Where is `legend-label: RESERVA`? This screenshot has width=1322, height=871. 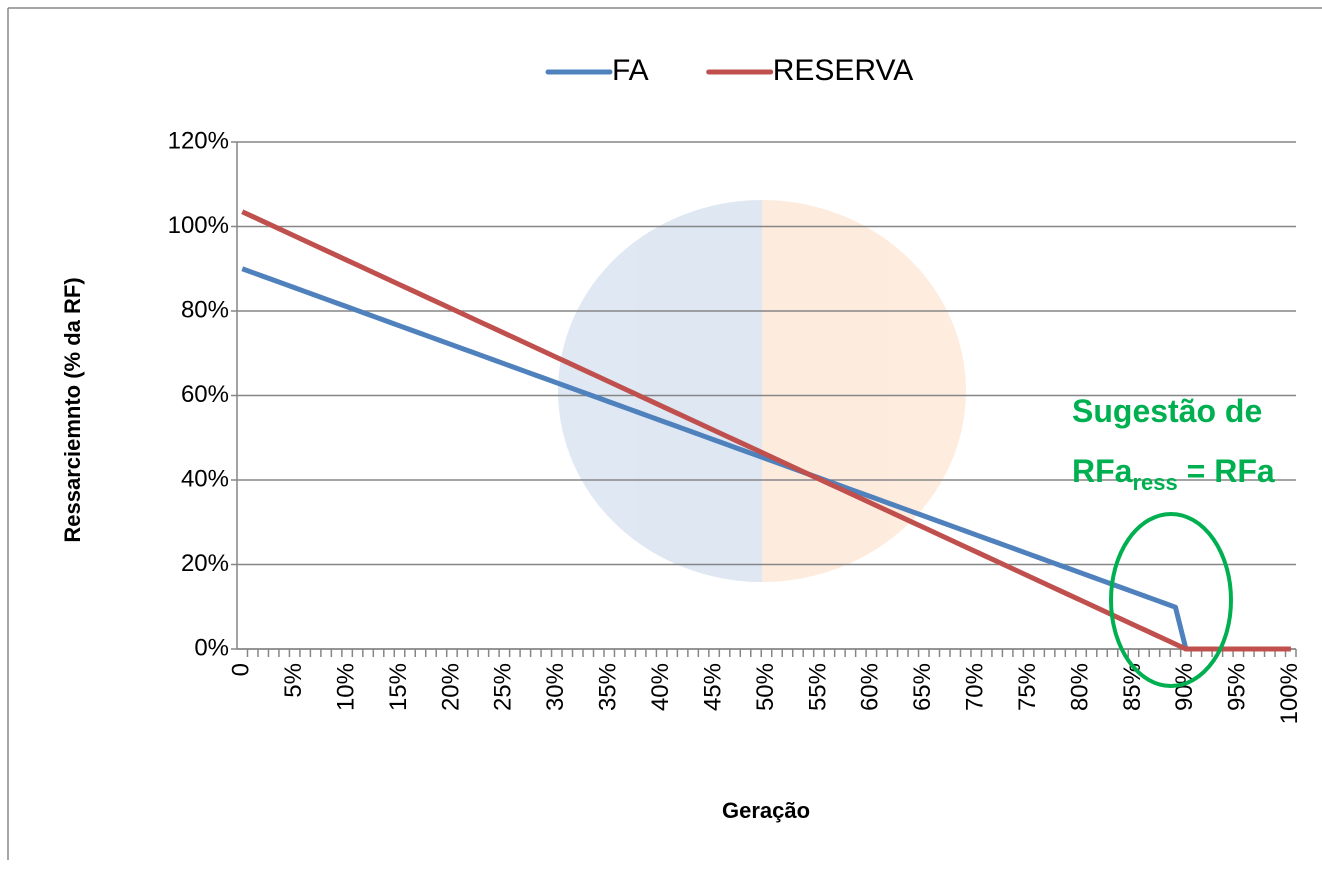 legend-label: RESERVA is located at coordinates (843, 70).